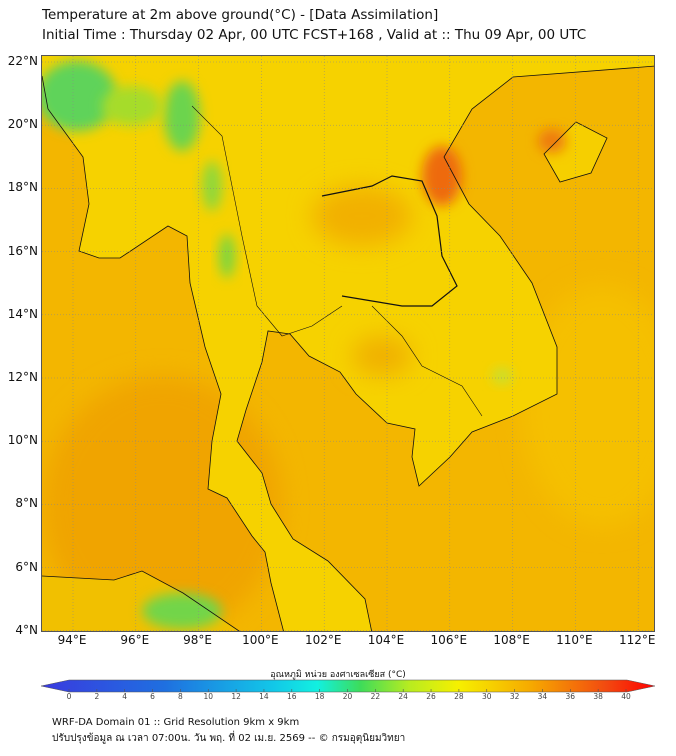 This screenshot has width=676, height=756. What do you see at coordinates (486, 696) in the screenshot?
I see `colorbar-tick-label: 30` at bounding box center [486, 696].